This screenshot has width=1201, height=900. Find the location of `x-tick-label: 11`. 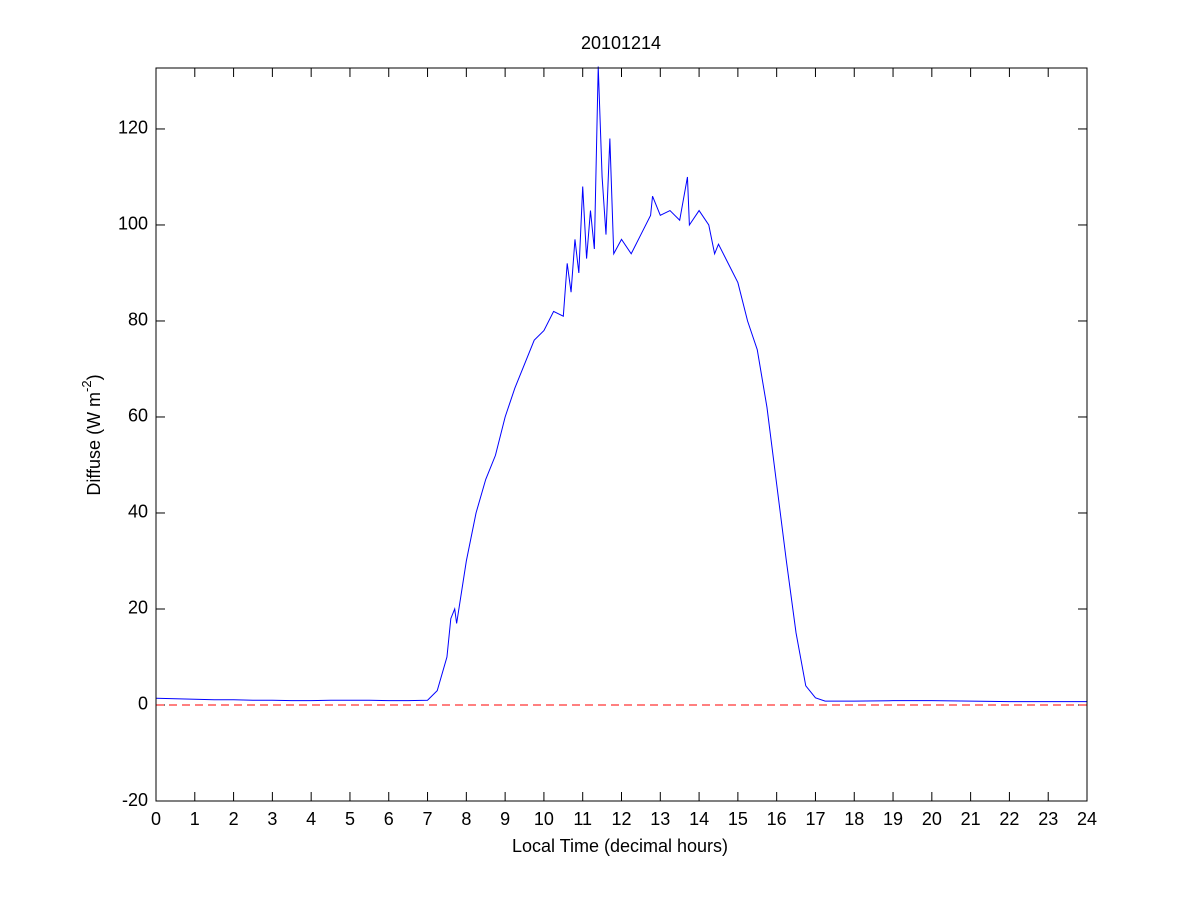

x-tick-label: 11 is located at coordinates (582, 819).